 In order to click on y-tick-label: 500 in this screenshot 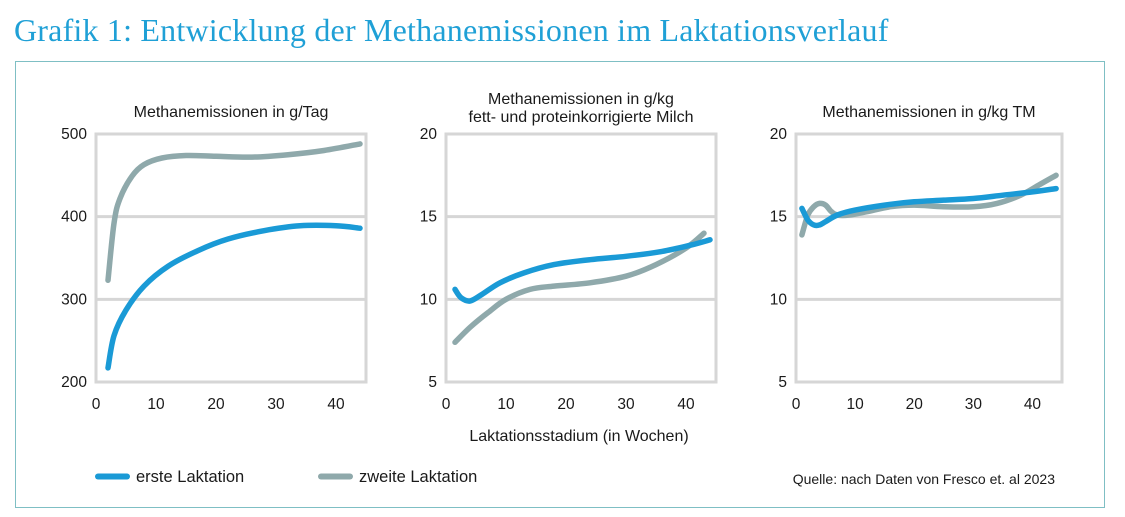, I will do `click(74, 134)`.